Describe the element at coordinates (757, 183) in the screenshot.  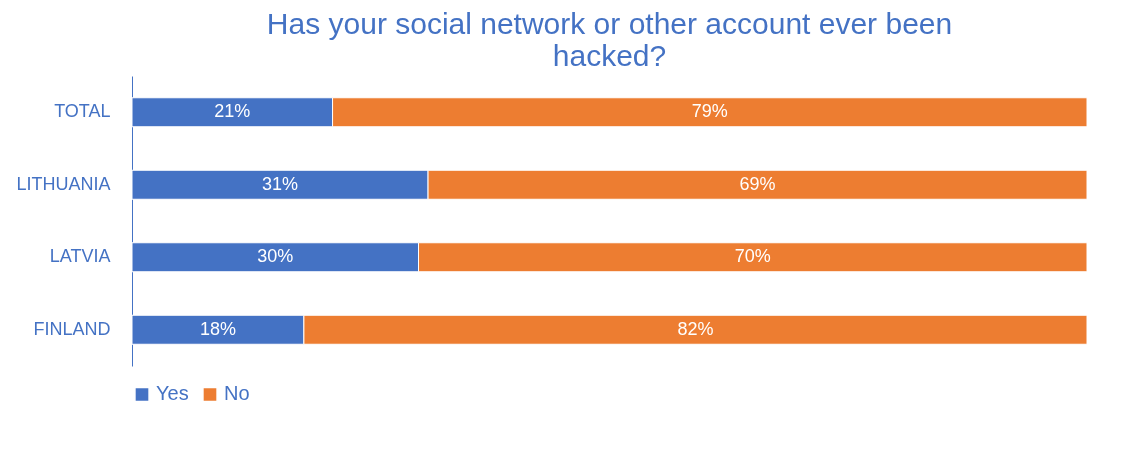
I see `data-label: 69%` at that location.